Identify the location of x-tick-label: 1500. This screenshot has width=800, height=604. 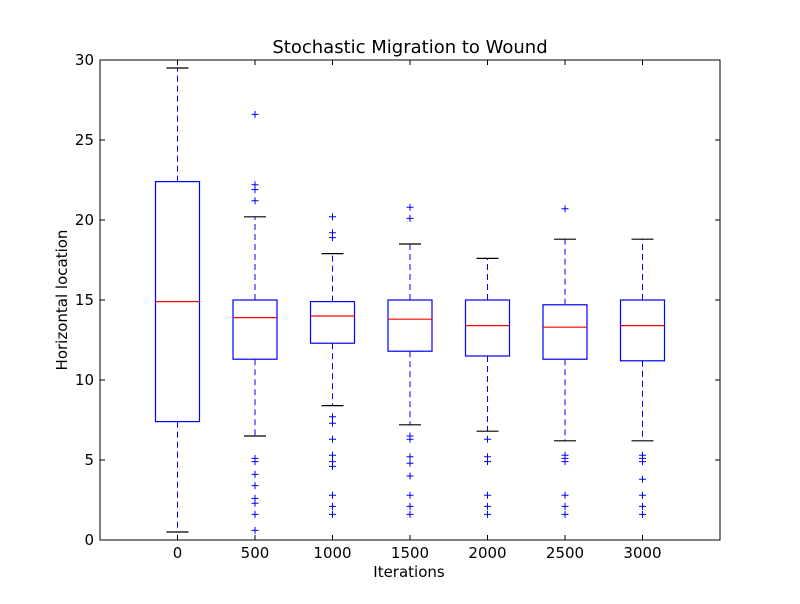
(410, 553).